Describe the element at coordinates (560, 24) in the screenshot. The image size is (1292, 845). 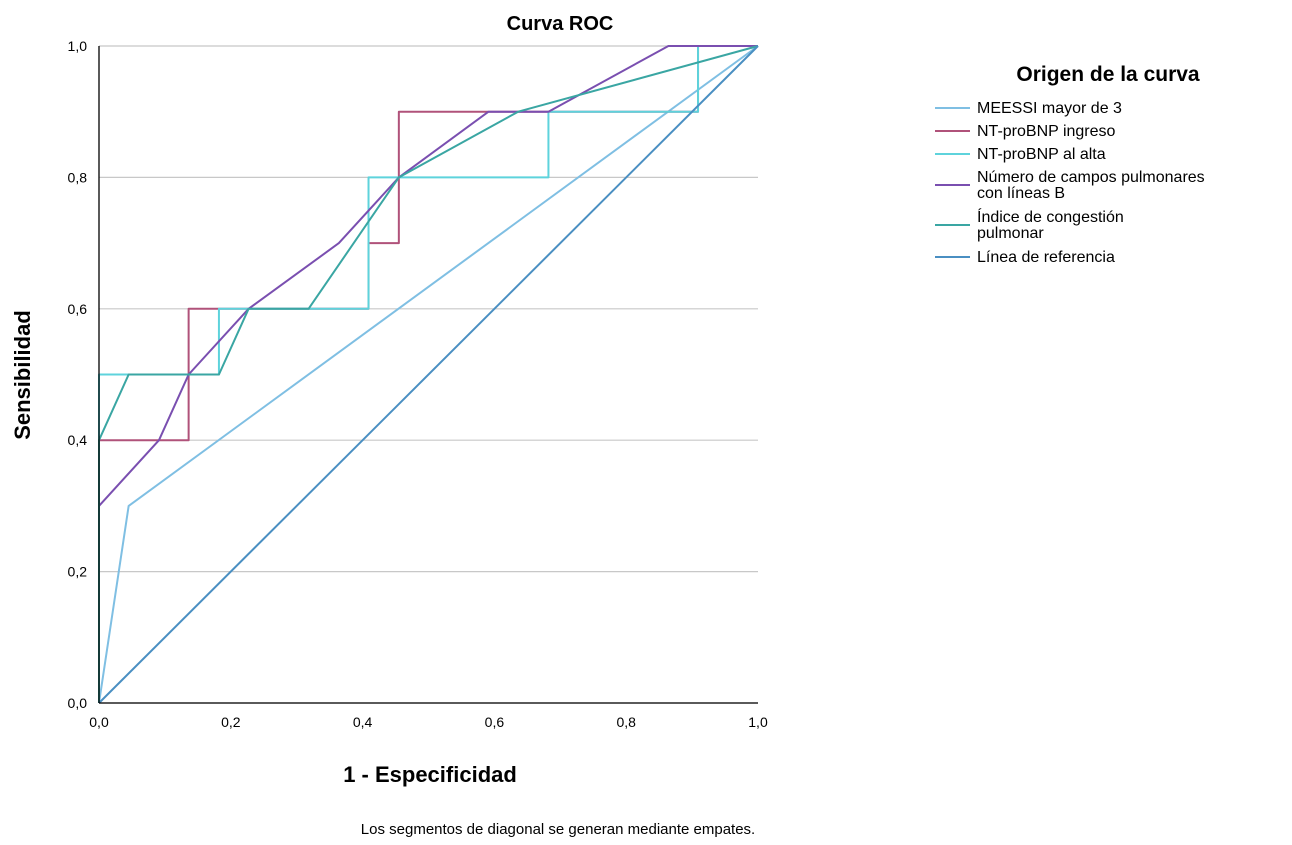
I see `chart-title: Curva ROC` at that location.